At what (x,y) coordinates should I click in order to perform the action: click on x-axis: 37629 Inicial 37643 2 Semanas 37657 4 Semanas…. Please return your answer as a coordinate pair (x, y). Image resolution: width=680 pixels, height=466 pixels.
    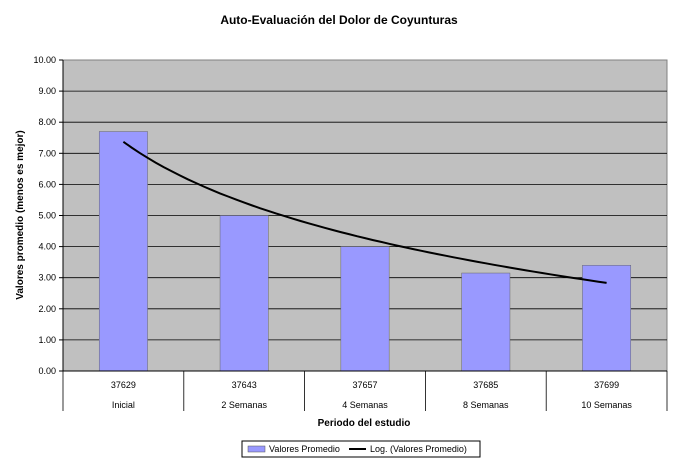
    Looking at the image, I should click on (365, 390).